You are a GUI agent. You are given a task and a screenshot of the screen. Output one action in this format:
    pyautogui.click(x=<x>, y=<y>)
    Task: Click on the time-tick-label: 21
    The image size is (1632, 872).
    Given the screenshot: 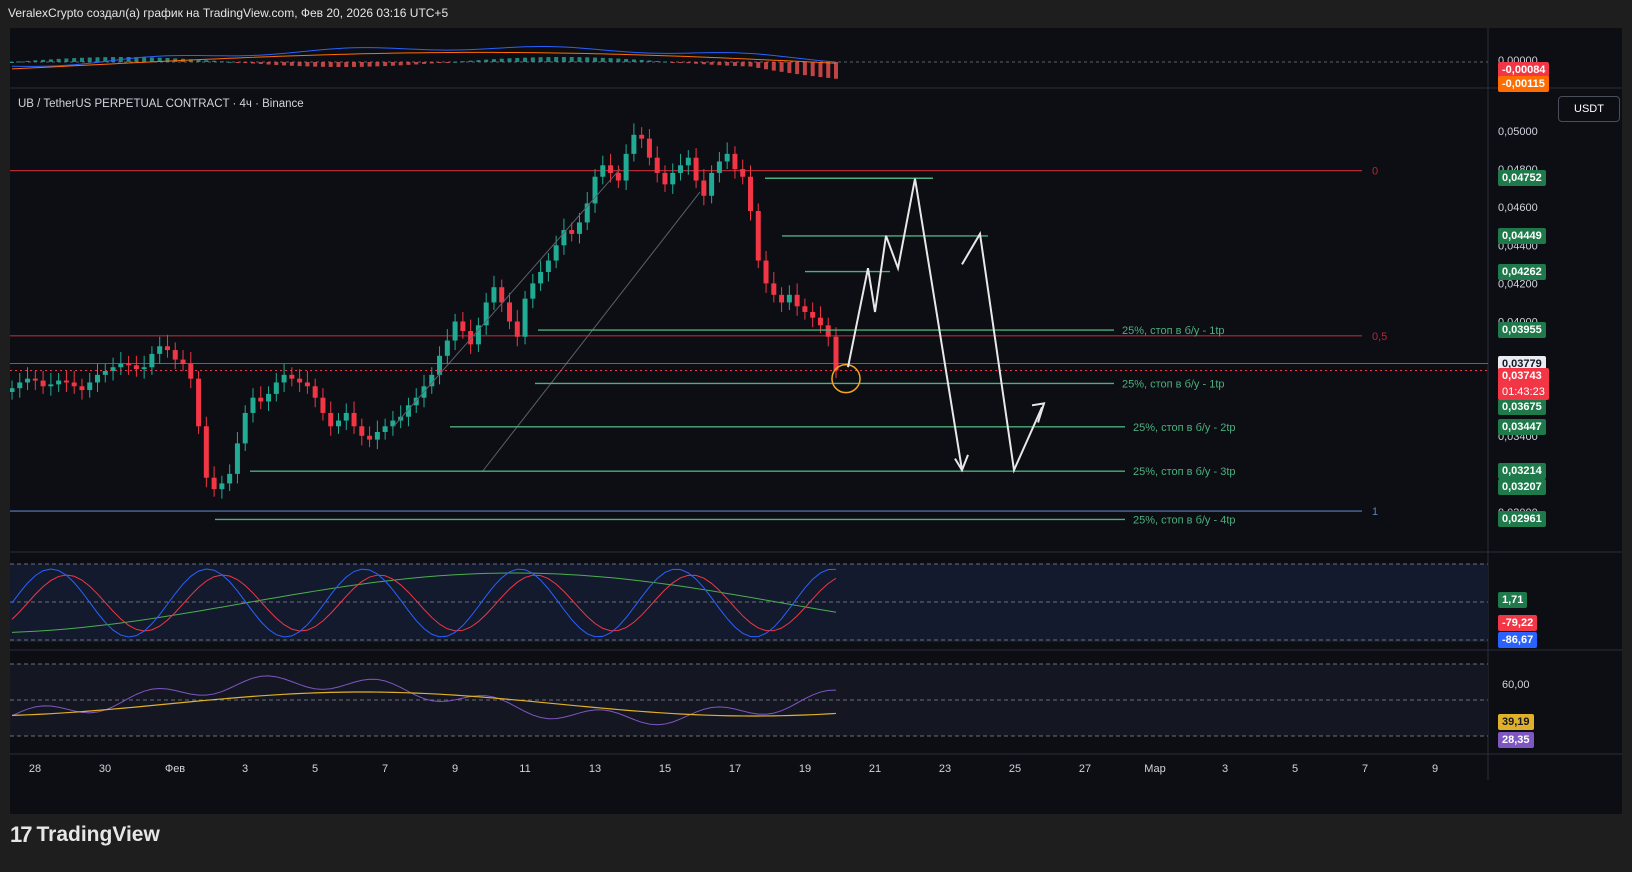 What is the action you would take?
    pyautogui.click(x=875, y=769)
    